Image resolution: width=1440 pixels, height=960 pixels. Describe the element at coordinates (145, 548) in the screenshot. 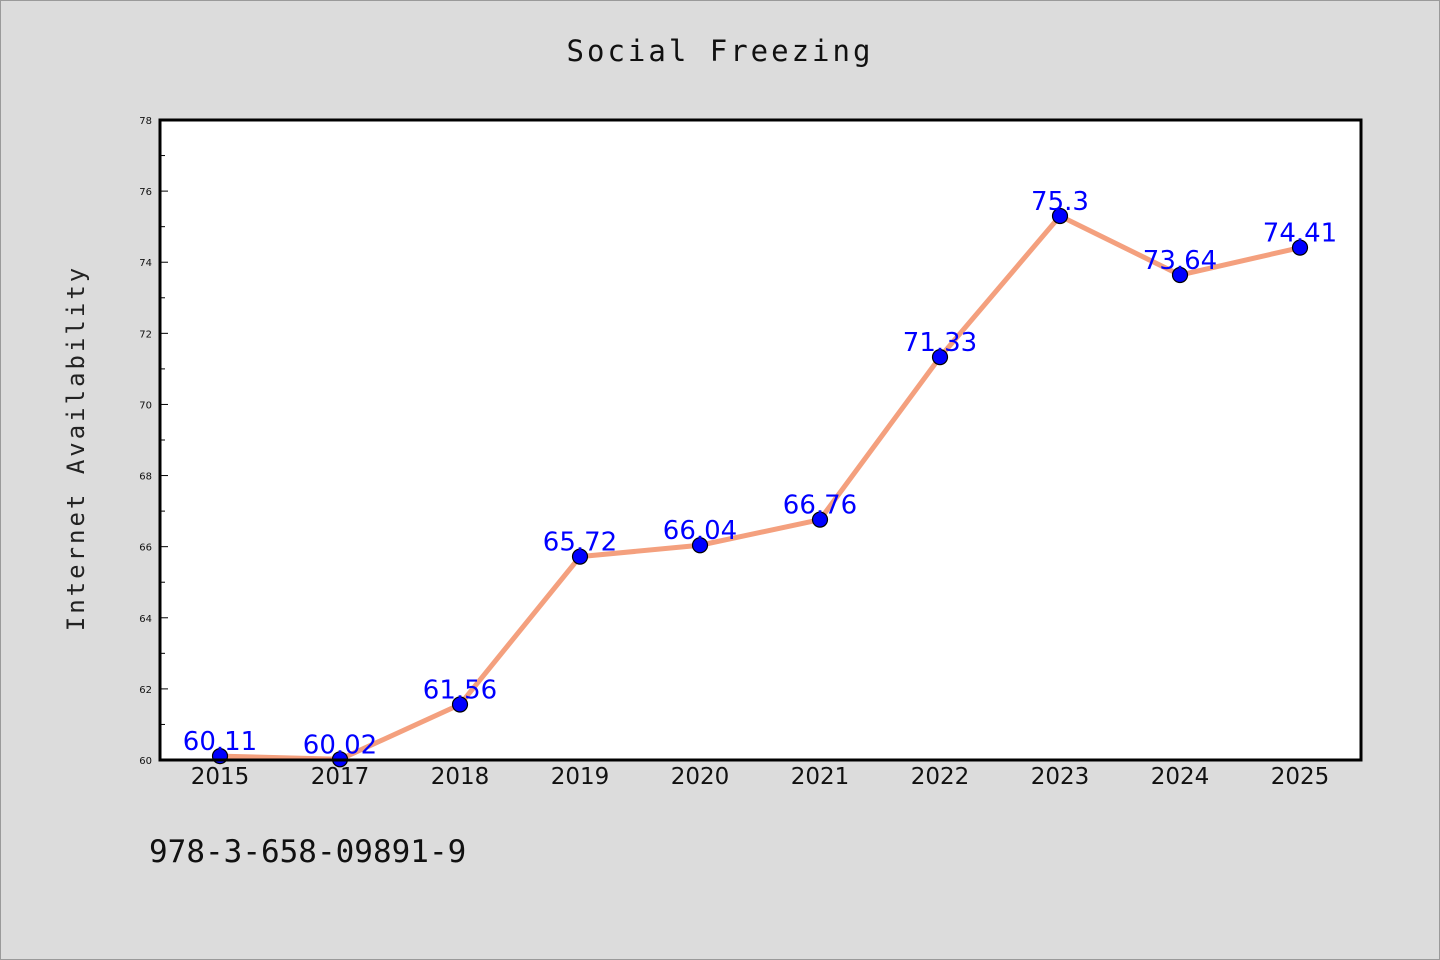

I see `y-tick-label: 66` at that location.